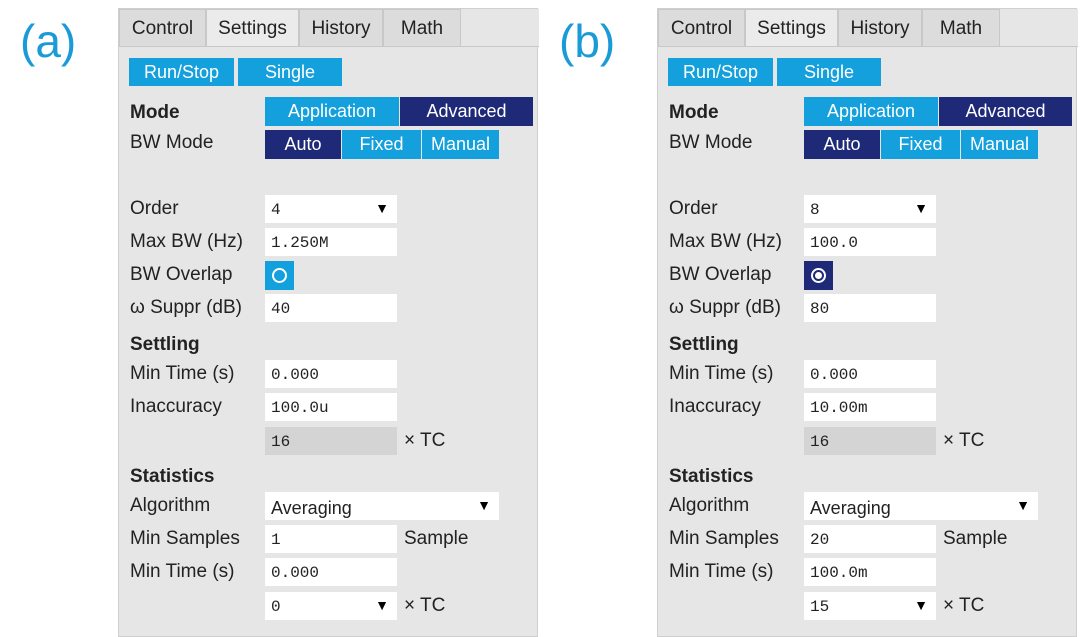  Describe the element at coordinates (820, 309) in the screenshot. I see `input-value: 80` at that location.